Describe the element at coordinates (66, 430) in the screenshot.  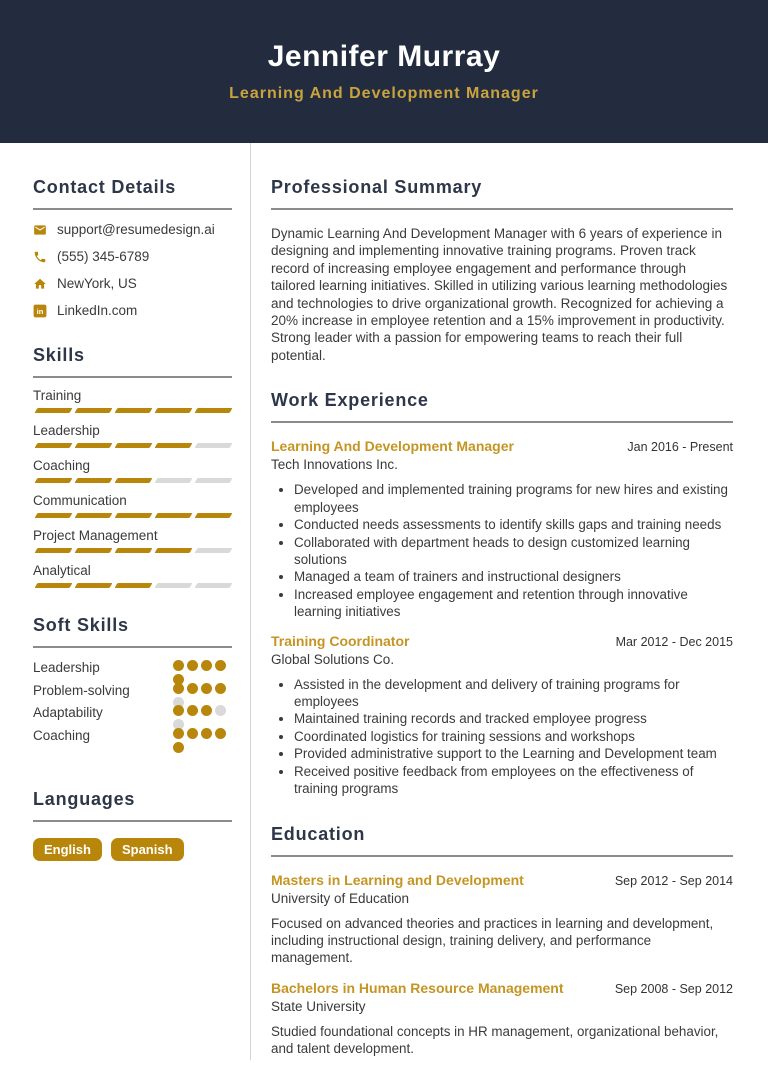
I see `skill-label: Leadership` at that location.